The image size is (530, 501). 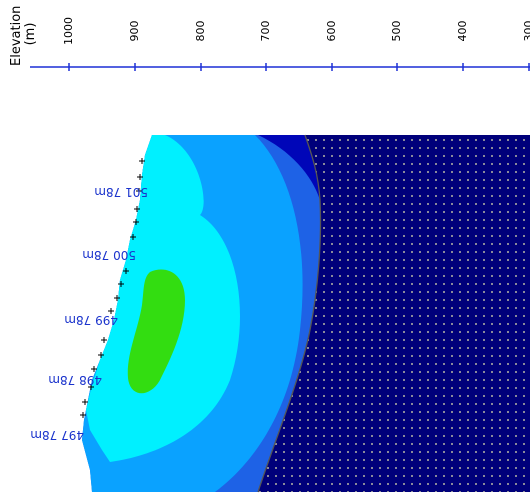 I want to click on section-label: 499 78m, so click(x=91, y=320).